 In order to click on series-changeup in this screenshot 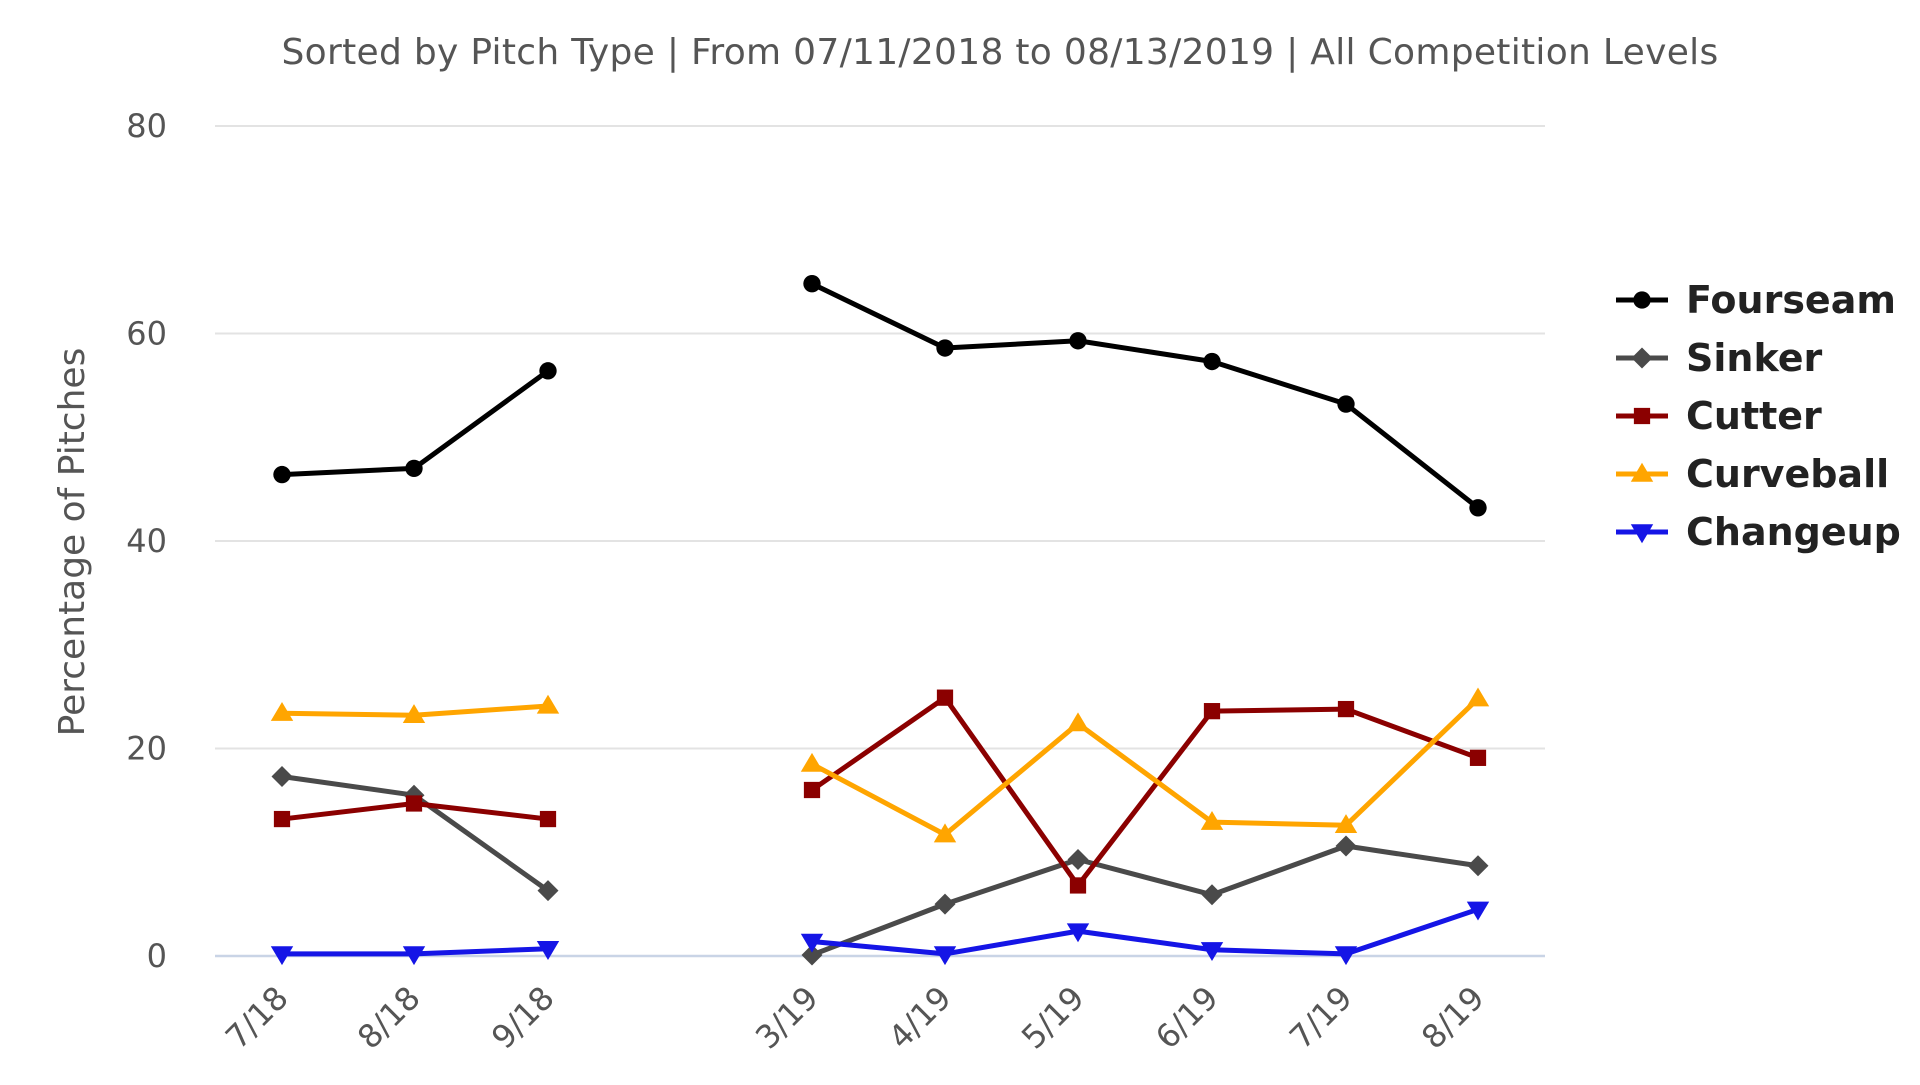, I will do `click(880, 933)`.